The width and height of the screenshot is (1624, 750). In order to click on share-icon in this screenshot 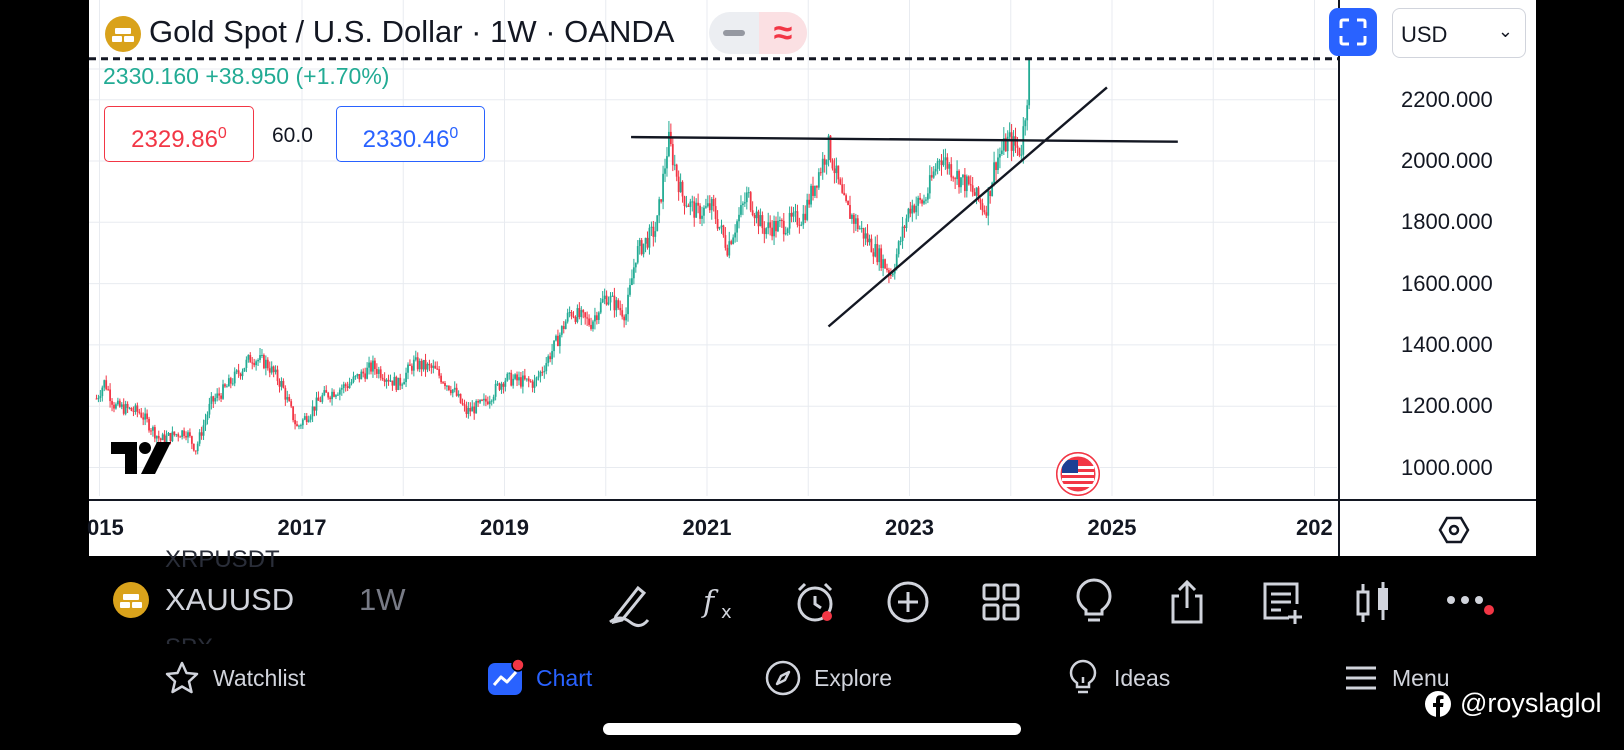, I will do `click(1187, 602)`.